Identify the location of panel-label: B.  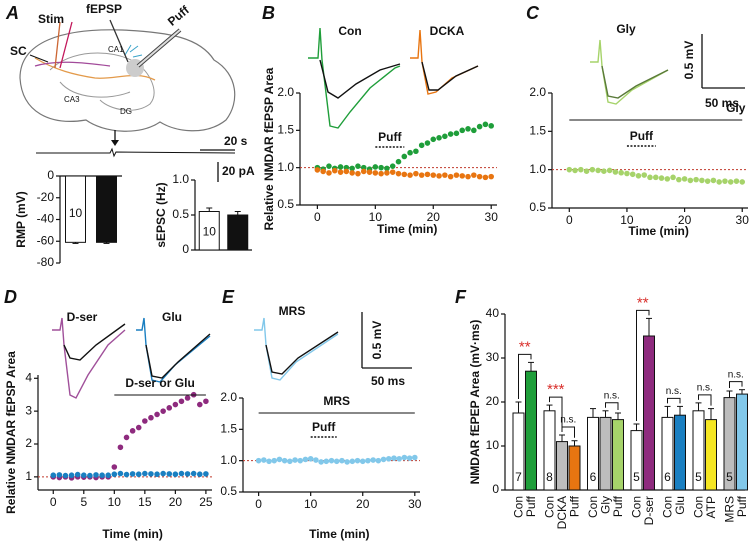
(268, 13).